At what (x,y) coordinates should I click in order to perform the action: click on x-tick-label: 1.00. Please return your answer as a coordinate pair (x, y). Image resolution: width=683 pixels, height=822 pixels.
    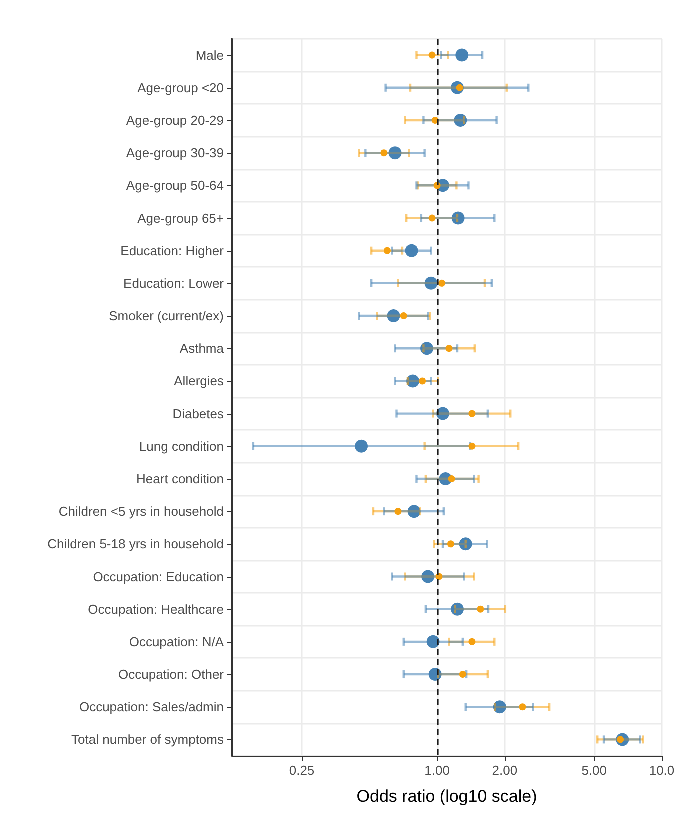
    Looking at the image, I should click on (437, 770).